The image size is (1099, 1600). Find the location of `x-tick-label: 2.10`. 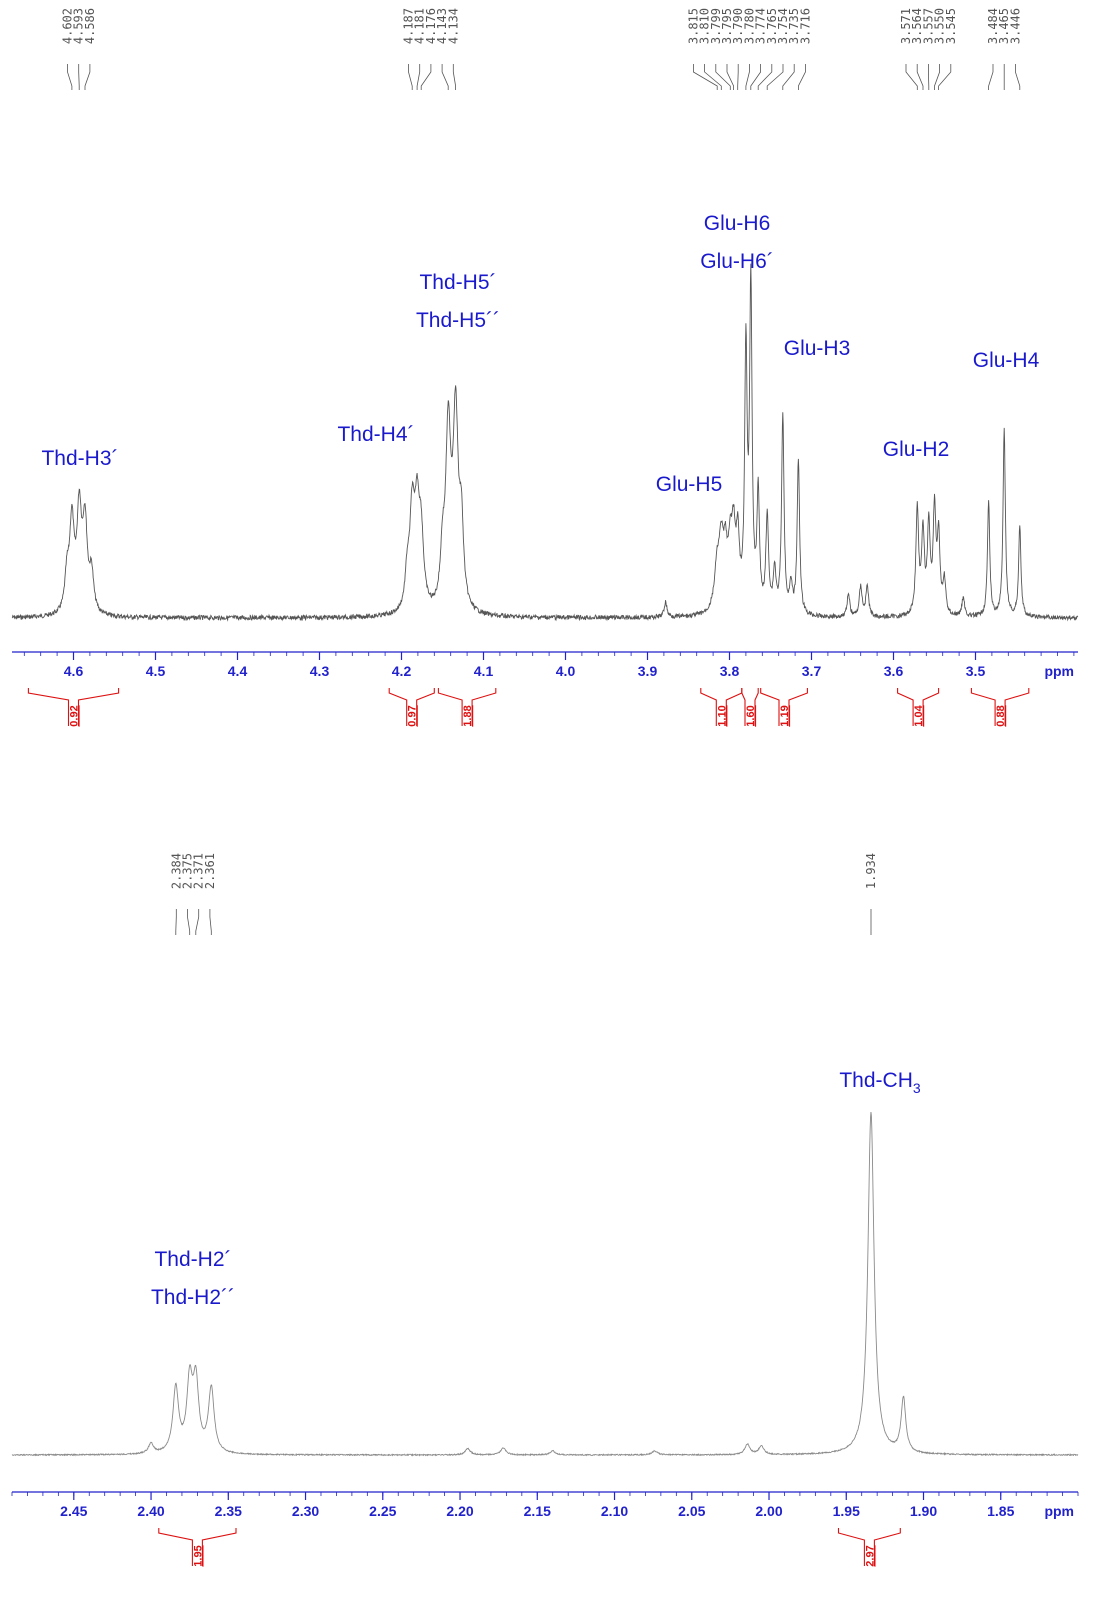

x-tick-label: 2.10 is located at coordinates (614, 1511).